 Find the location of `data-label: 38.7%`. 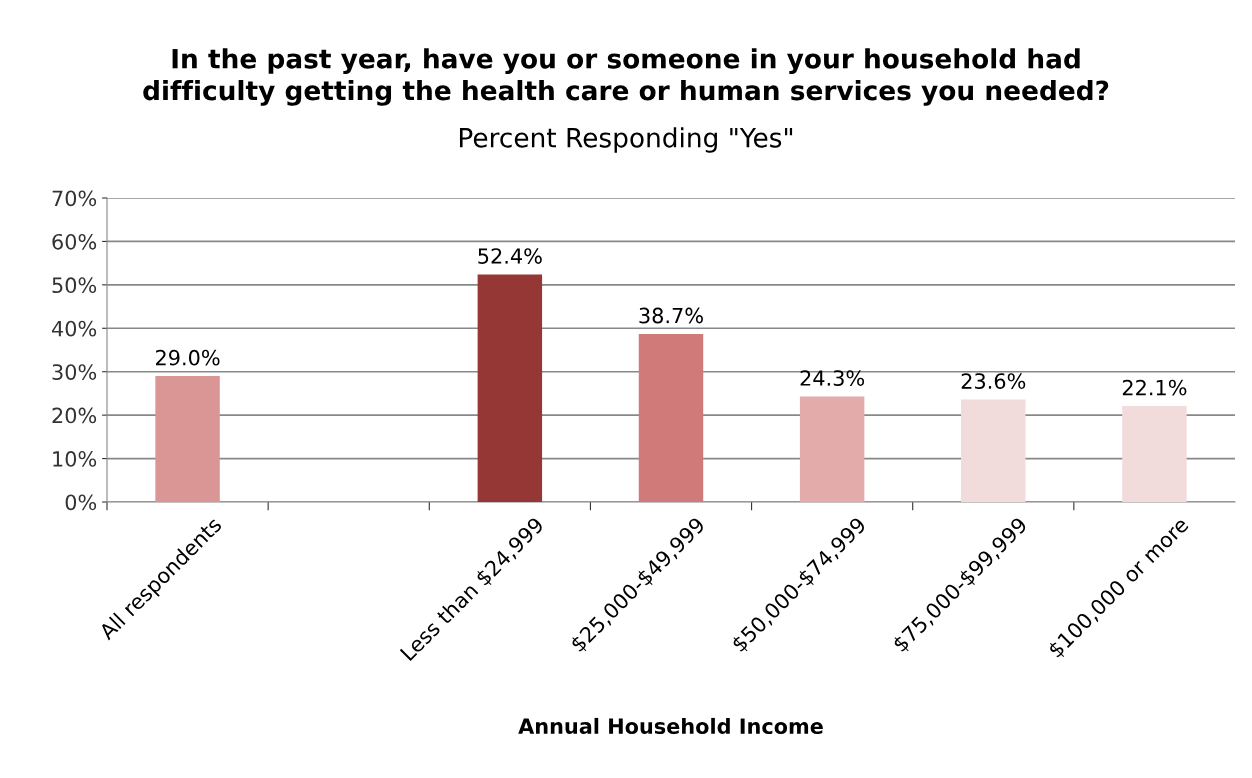

data-label: 38.7% is located at coordinates (671, 315).